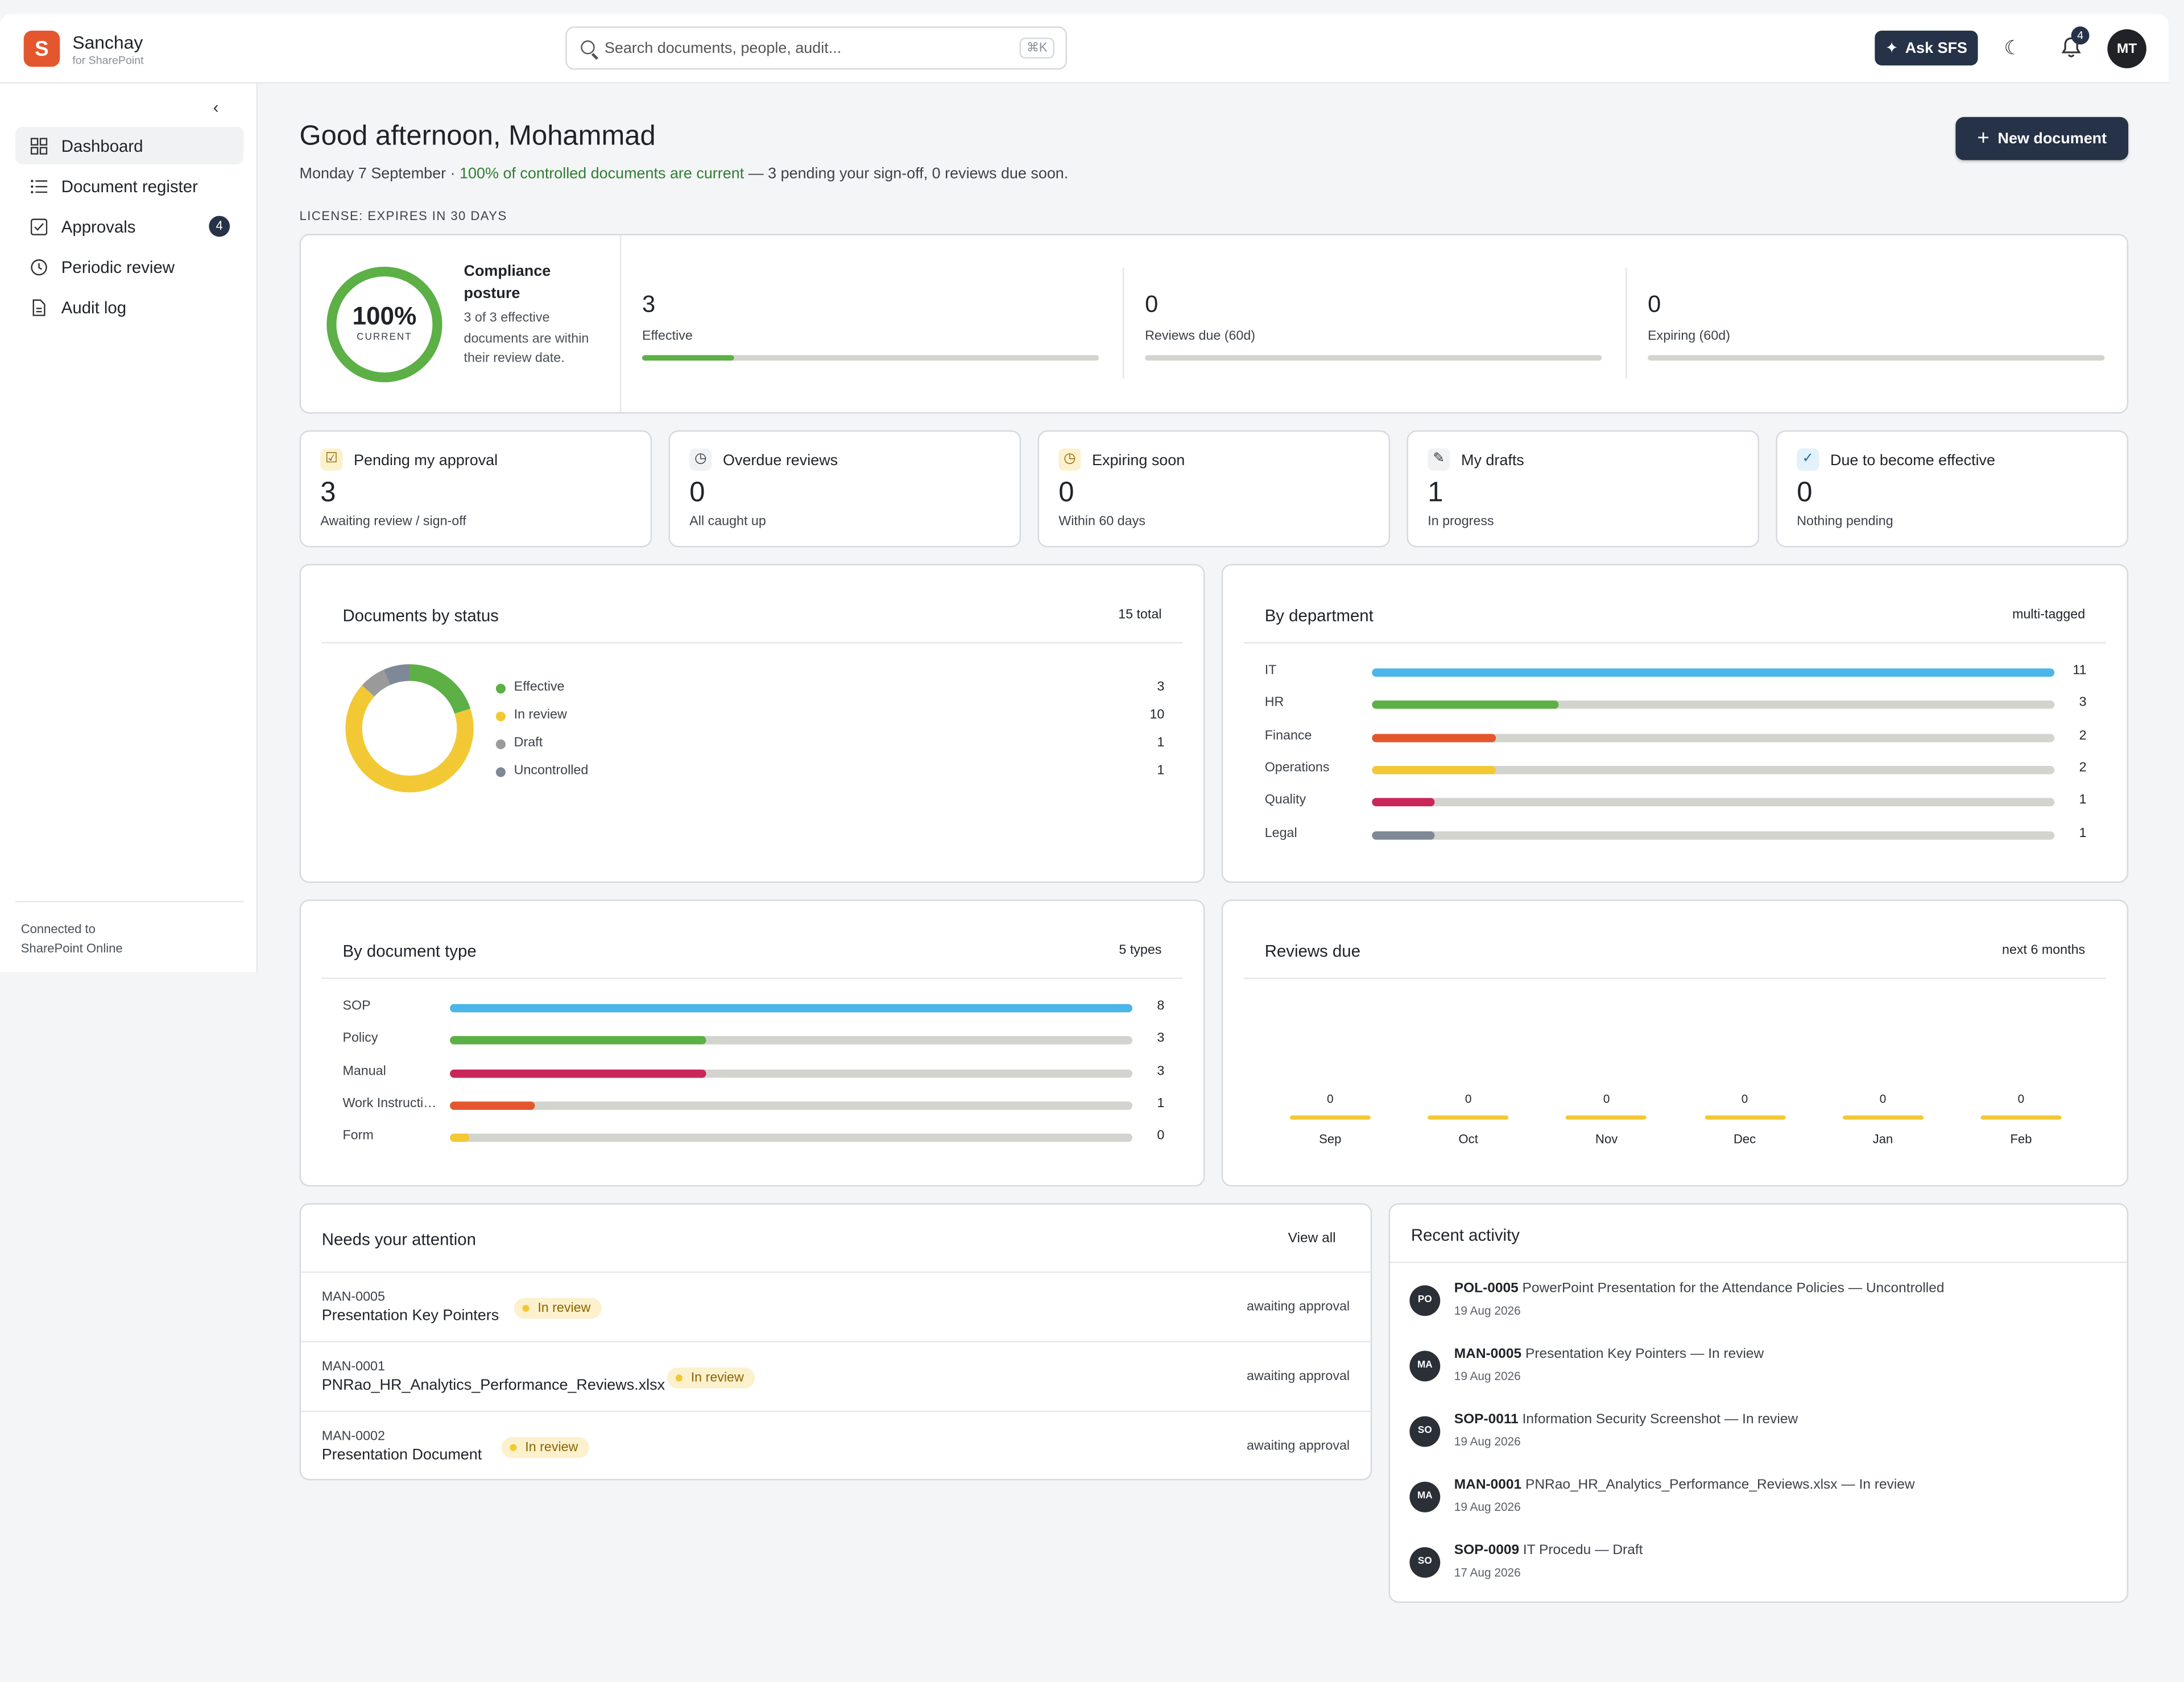 This screenshot has height=1682, width=2184. I want to click on panel-title: Recent activity, so click(1465, 1235).